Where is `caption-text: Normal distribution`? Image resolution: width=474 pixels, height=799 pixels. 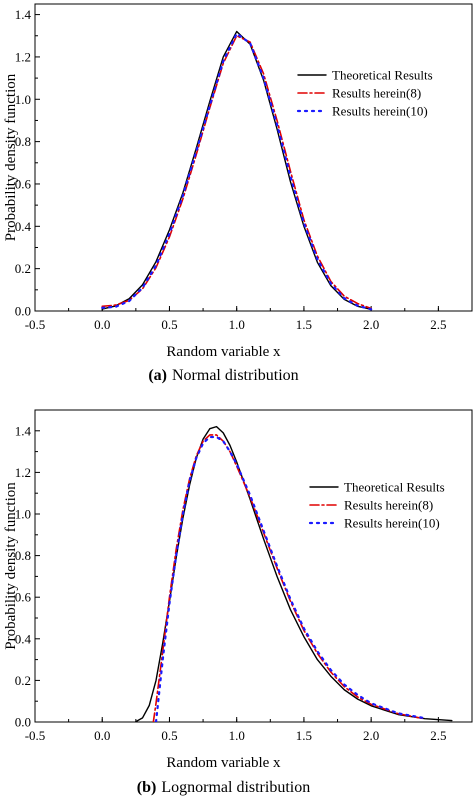 caption-text: Normal distribution is located at coordinates (235, 375).